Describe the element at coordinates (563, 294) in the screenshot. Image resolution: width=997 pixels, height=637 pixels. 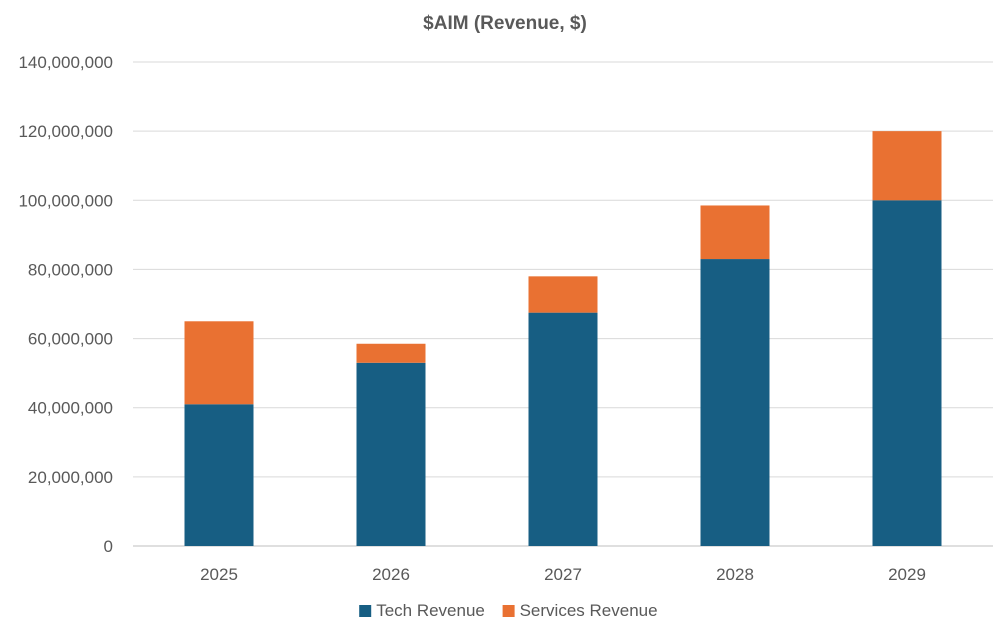
I see `services-revenue-bar-2027` at that location.